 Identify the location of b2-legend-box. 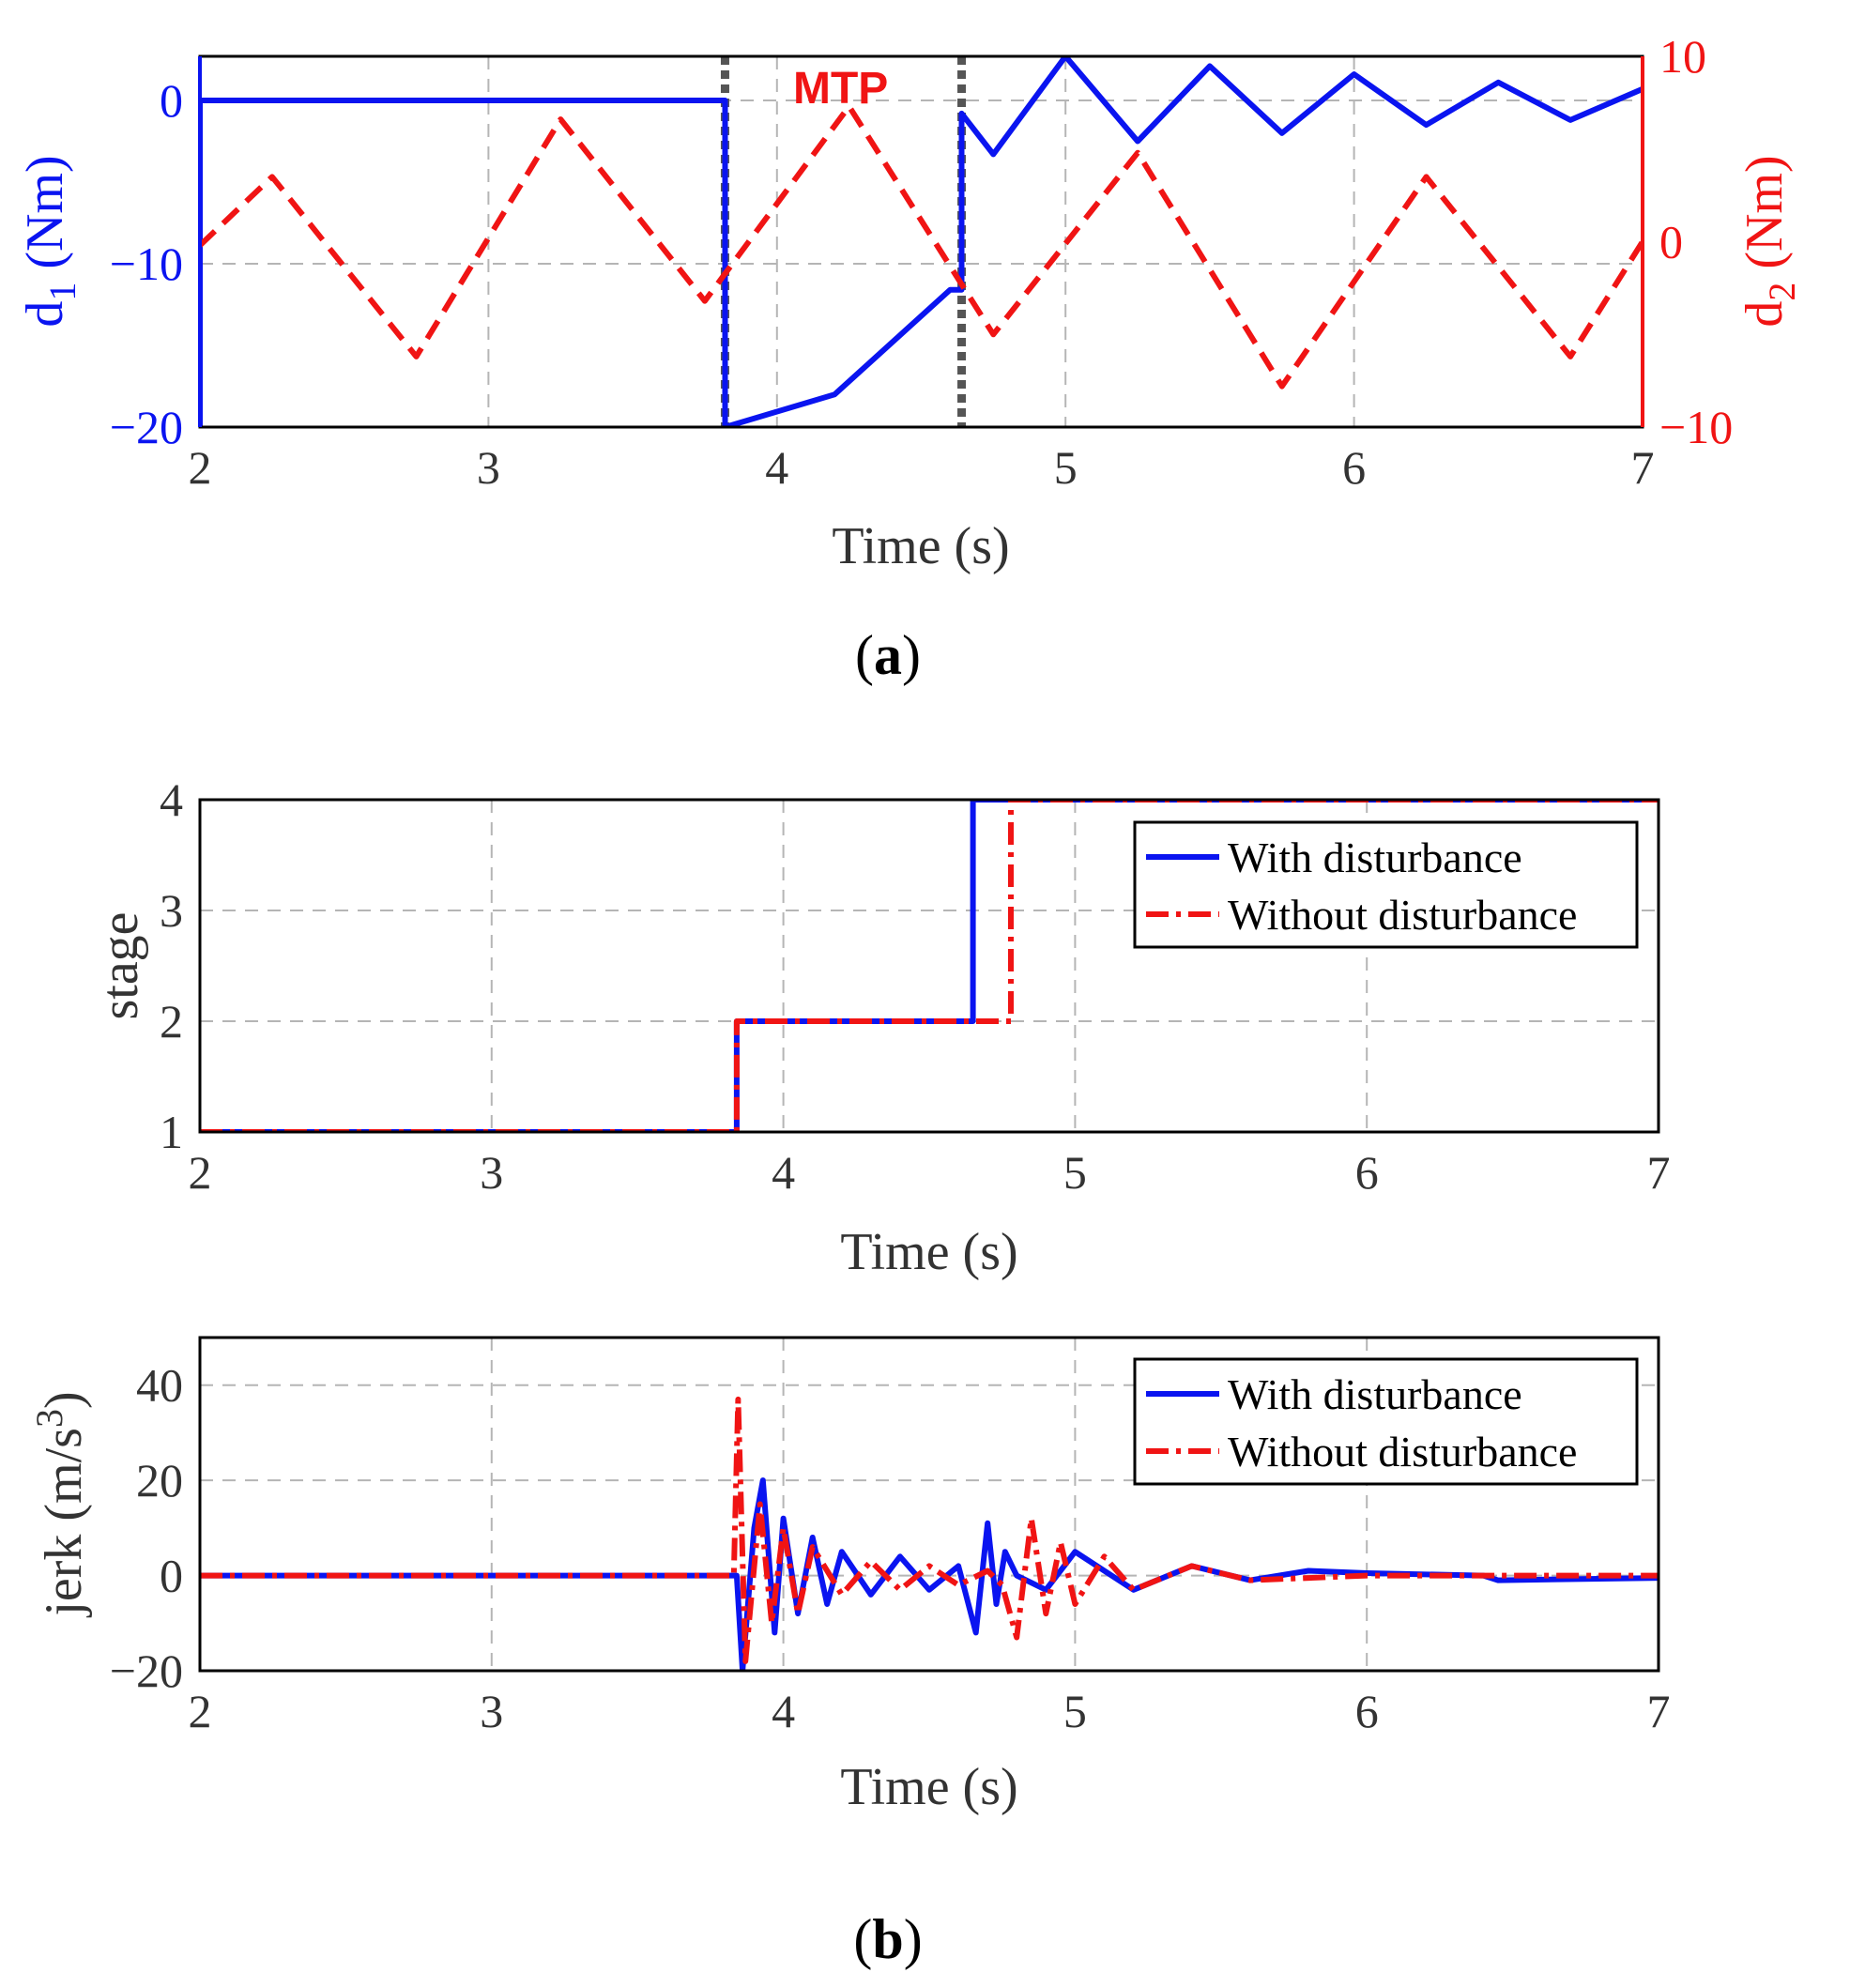
(1386, 1421).